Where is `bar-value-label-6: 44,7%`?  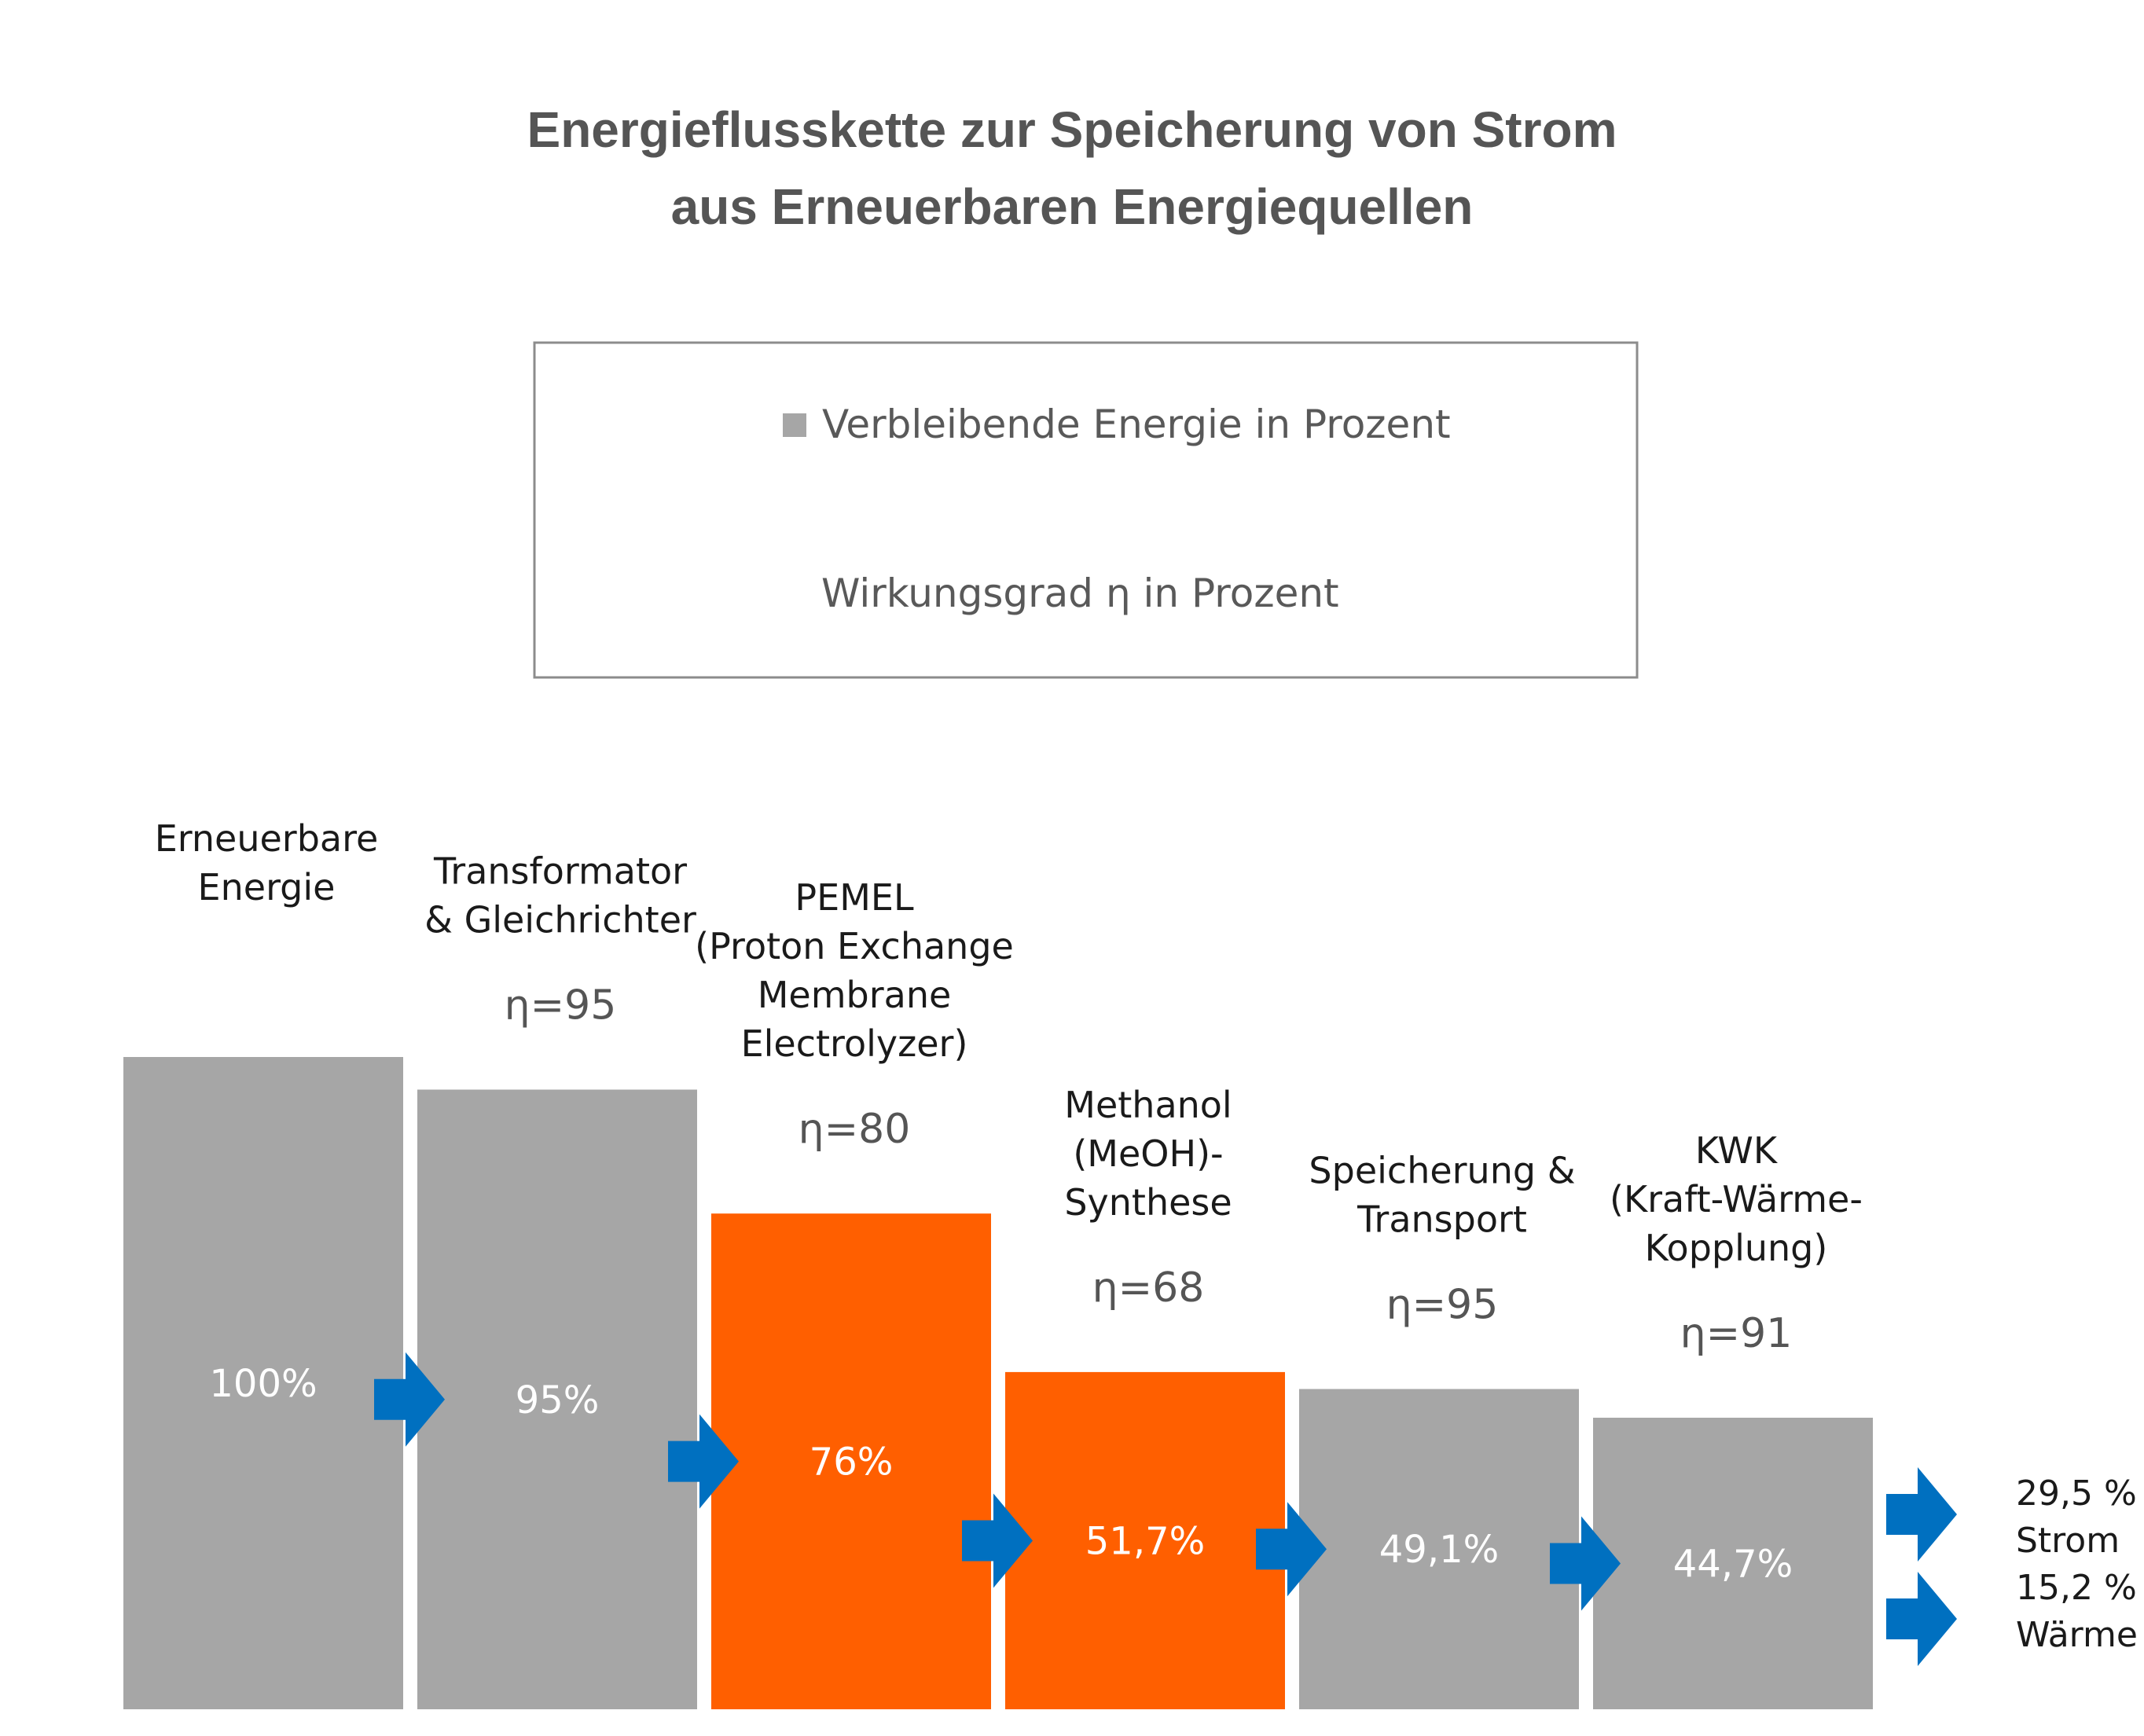 bar-value-label-6: 44,7% is located at coordinates (1733, 1564).